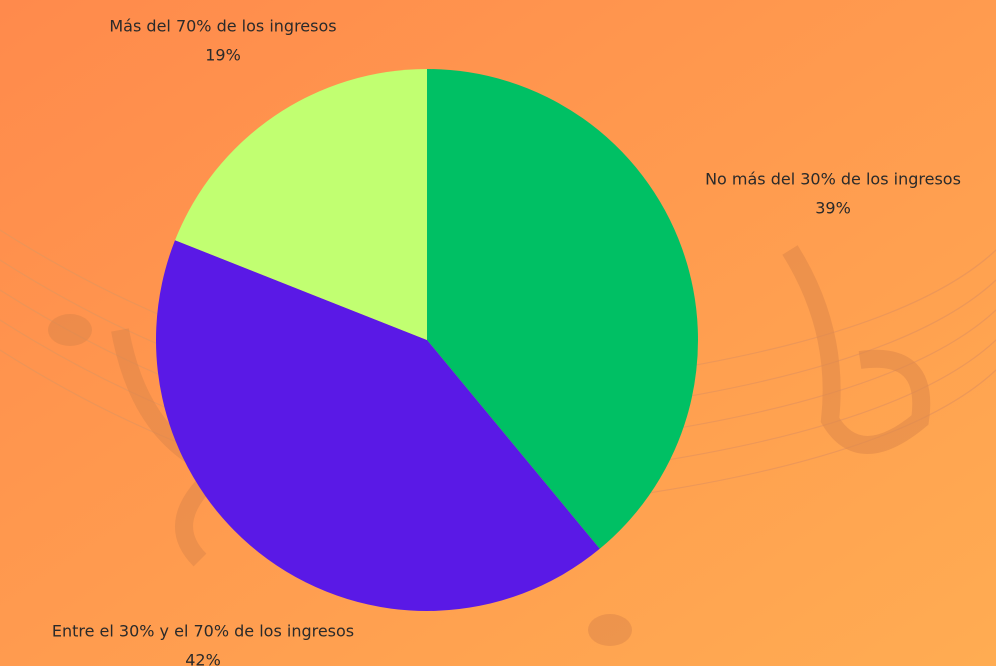  Describe the element at coordinates (203, 658) in the screenshot. I see `slice-value-label: 42%` at that location.